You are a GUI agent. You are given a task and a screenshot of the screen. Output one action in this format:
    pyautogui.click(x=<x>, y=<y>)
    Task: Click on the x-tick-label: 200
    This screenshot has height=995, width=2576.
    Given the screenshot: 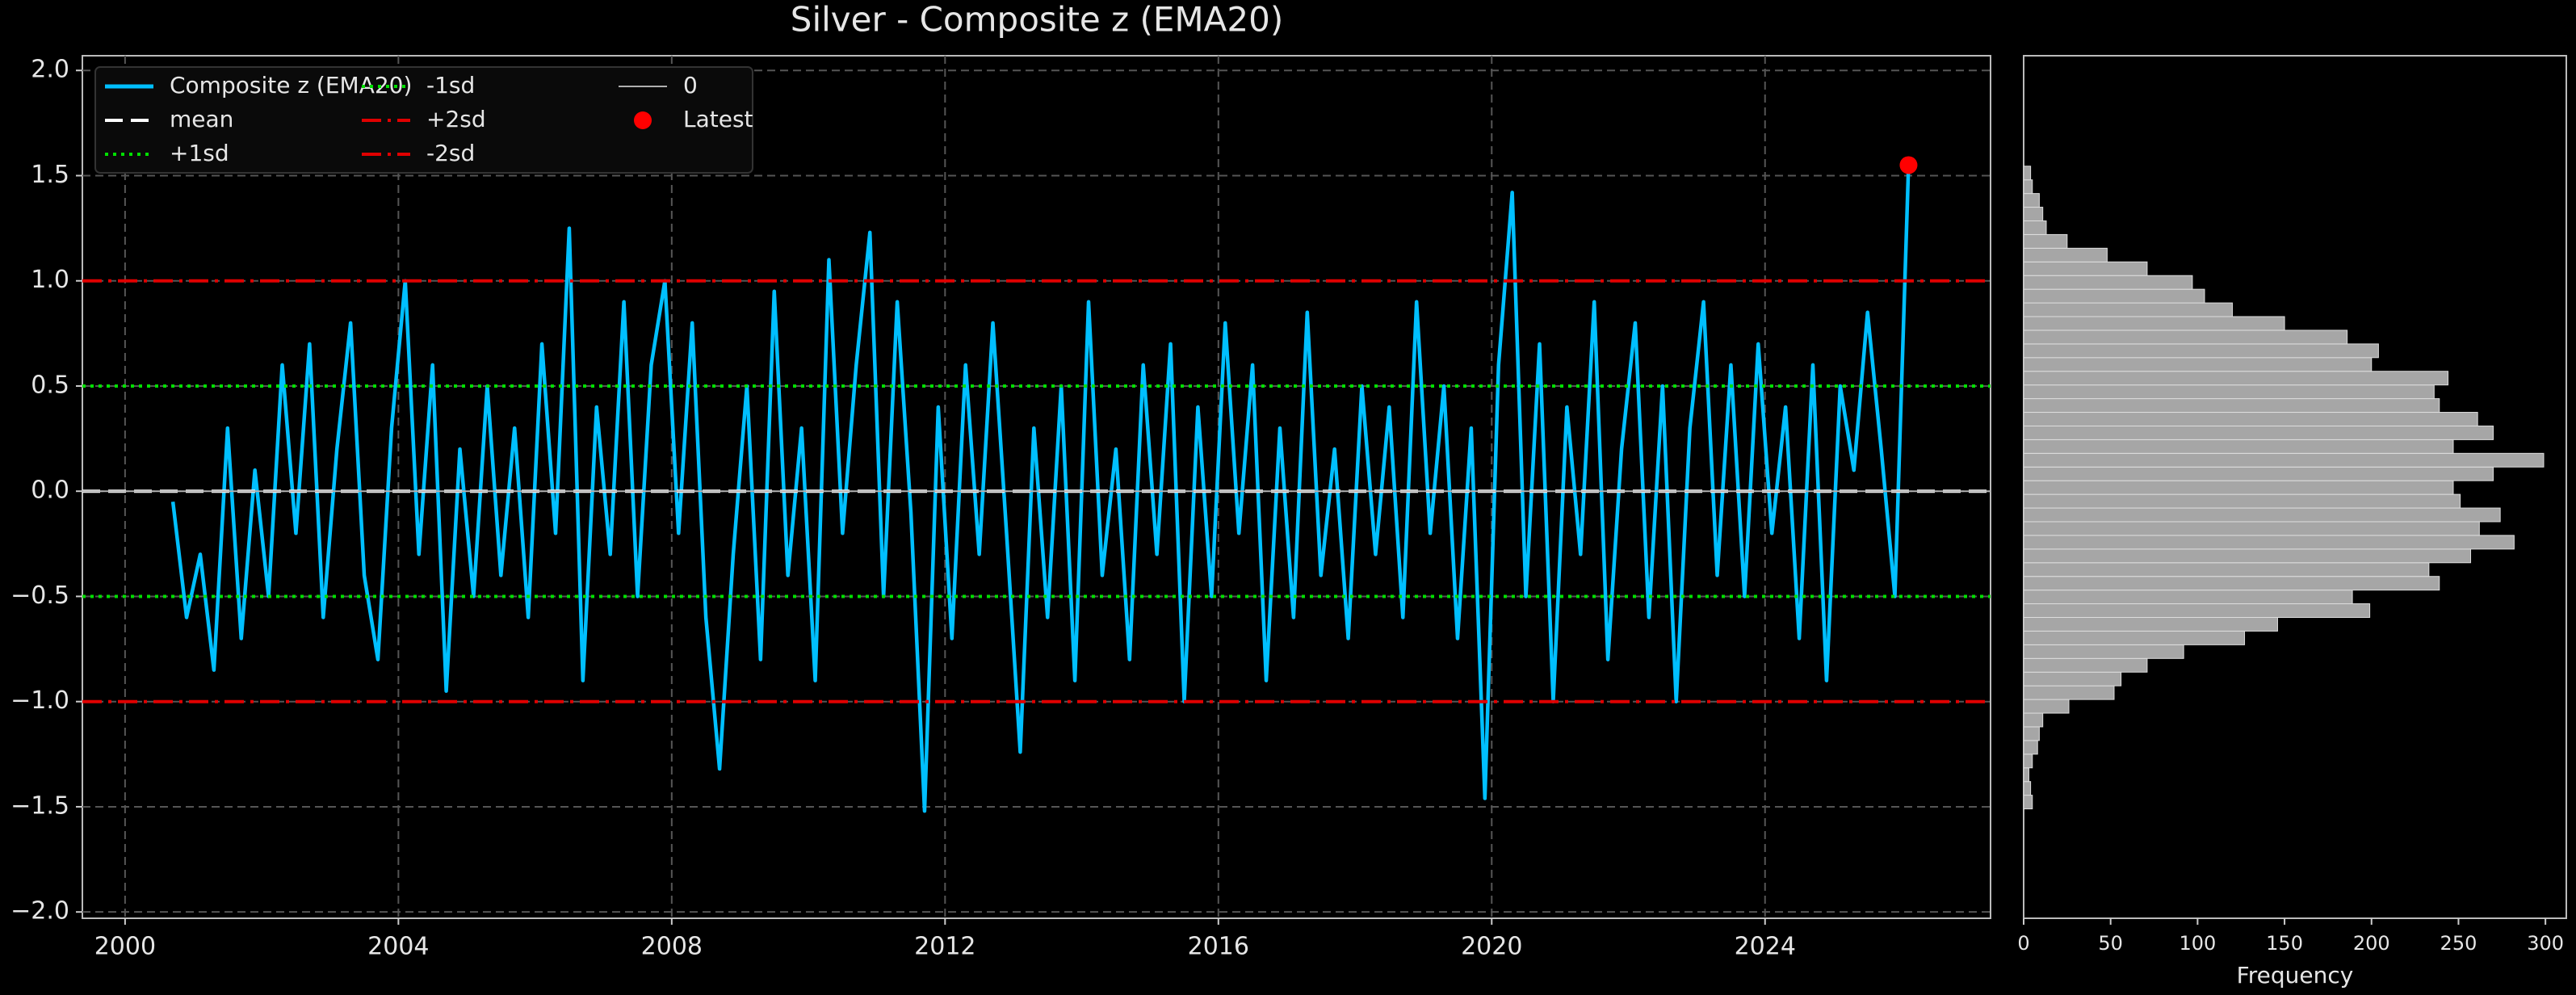 What is the action you would take?
    pyautogui.click(x=2372, y=943)
    